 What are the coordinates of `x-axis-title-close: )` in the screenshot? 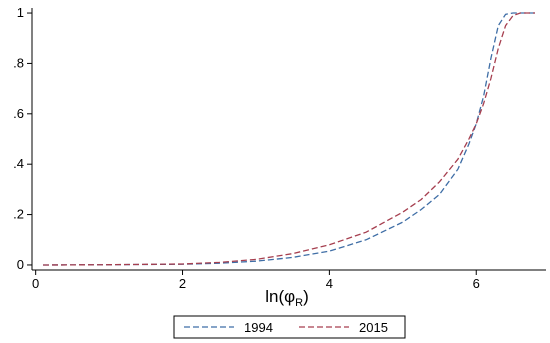 It's located at (306, 296).